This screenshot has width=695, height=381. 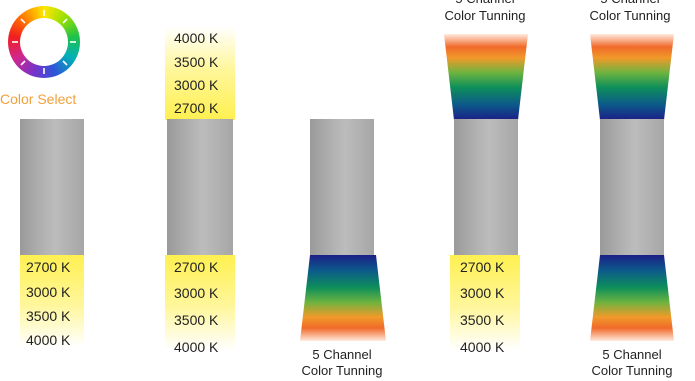 I want to click on color-wheel-center, so click(x=44, y=42).